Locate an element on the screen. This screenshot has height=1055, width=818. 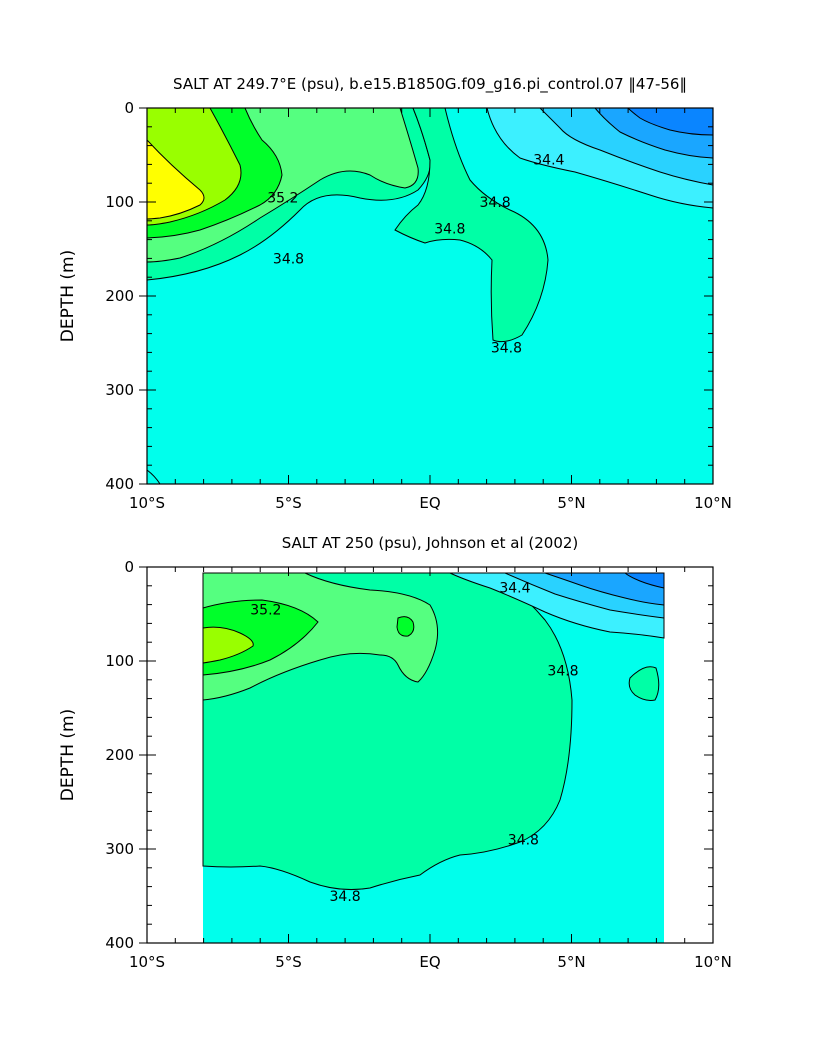
panel-2-contour-labels: 35.2 34.4 34.8 34.8 34.8 is located at coordinates (414, 743).